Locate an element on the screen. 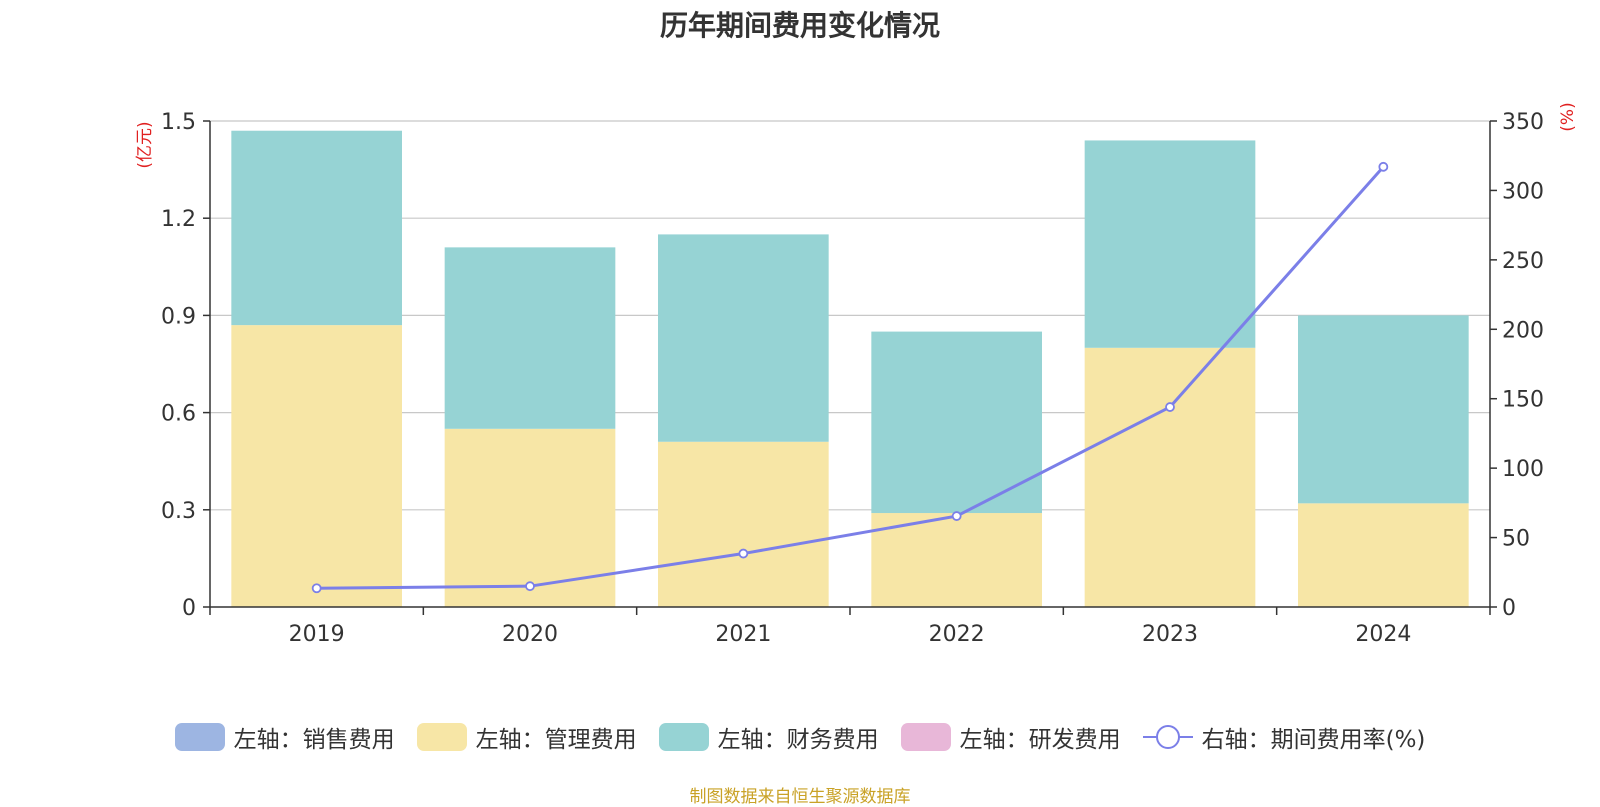 This screenshot has width=1600, height=807. legend-item: 左轴：销售费用 is located at coordinates (284, 737).